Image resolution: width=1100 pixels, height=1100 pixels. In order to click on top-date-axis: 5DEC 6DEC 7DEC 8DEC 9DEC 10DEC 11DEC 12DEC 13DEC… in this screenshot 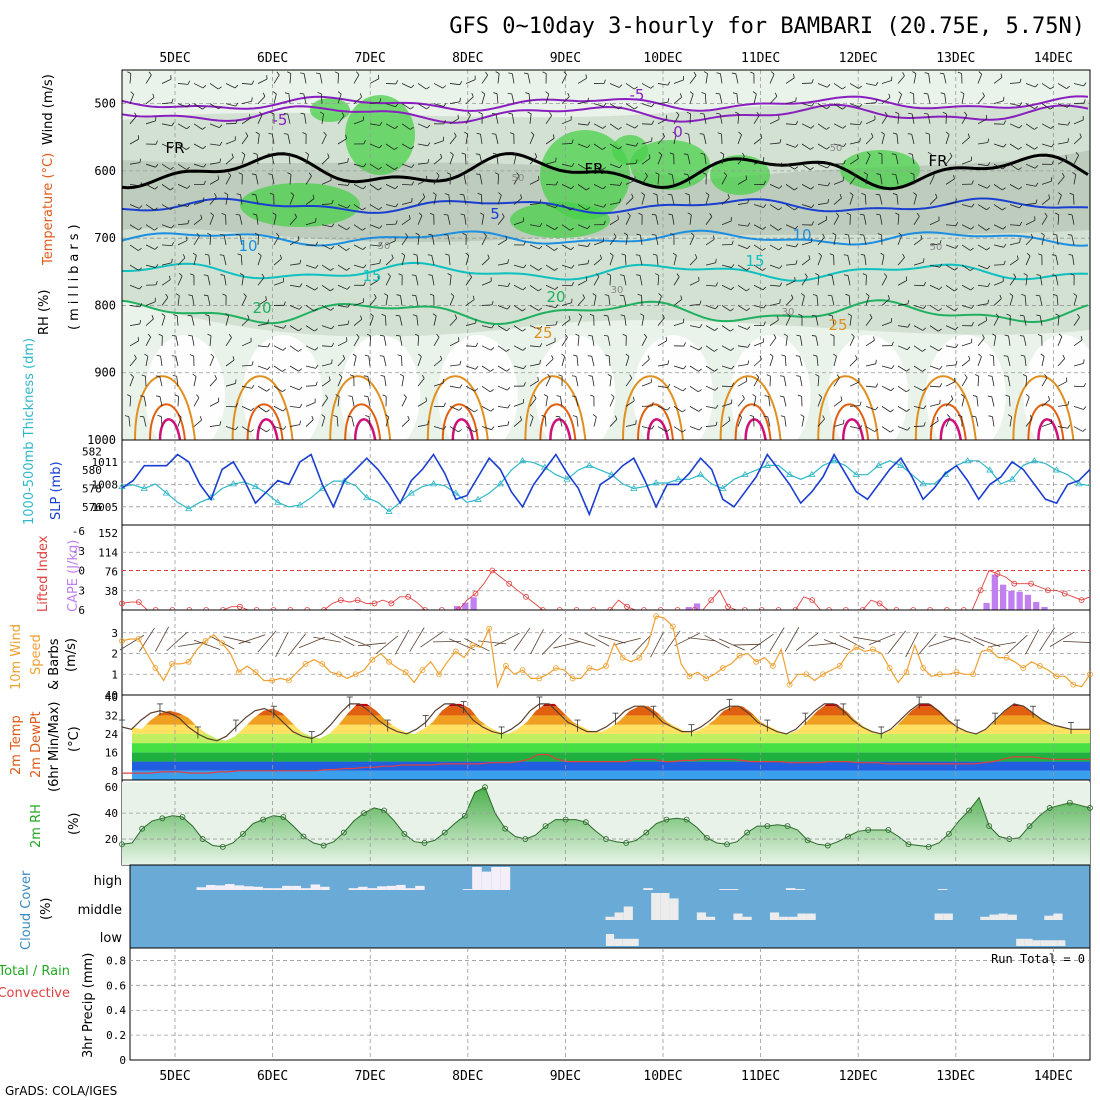, I will do `click(616, 58)`.